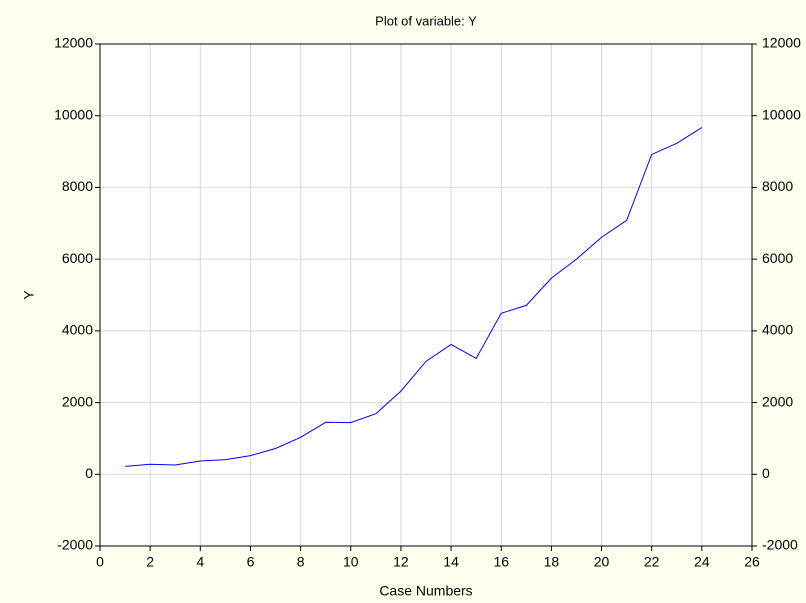 Image resolution: width=806 pixels, height=603 pixels. I want to click on x-tick-label: 18, so click(552, 562).